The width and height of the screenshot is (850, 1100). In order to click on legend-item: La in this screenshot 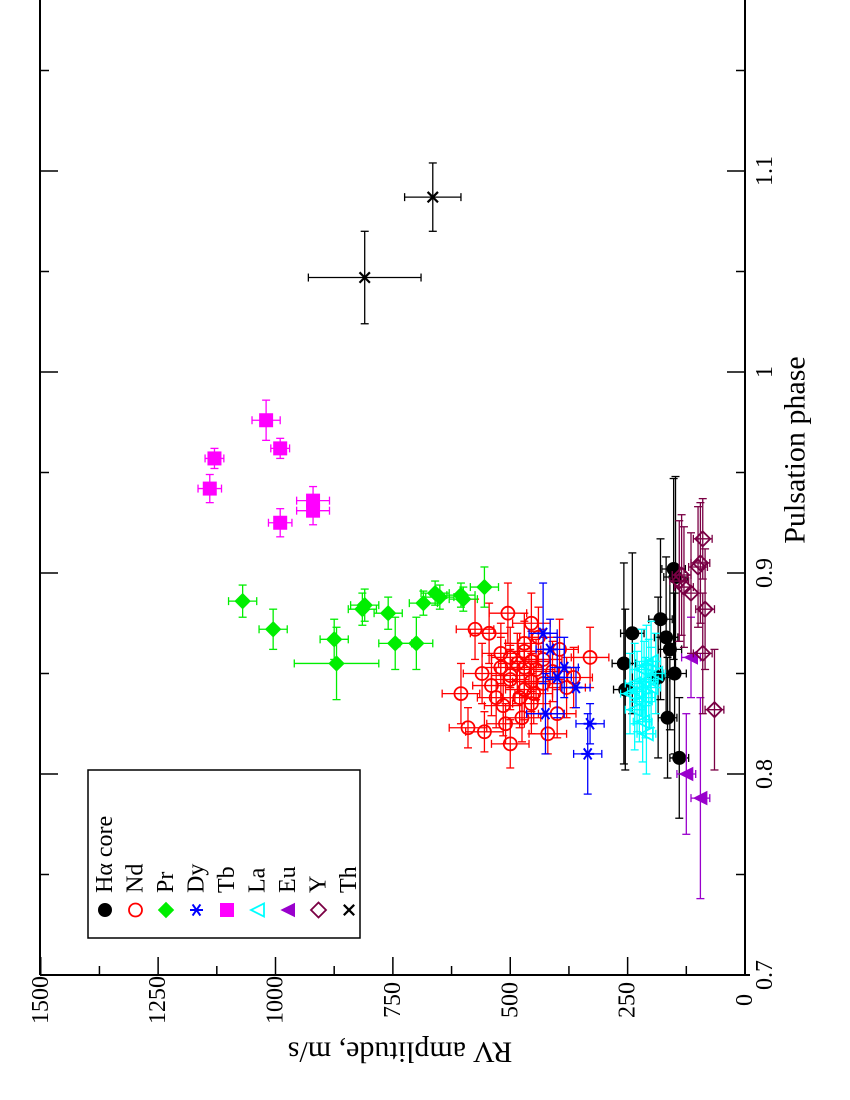, I will do `click(258, 892)`.